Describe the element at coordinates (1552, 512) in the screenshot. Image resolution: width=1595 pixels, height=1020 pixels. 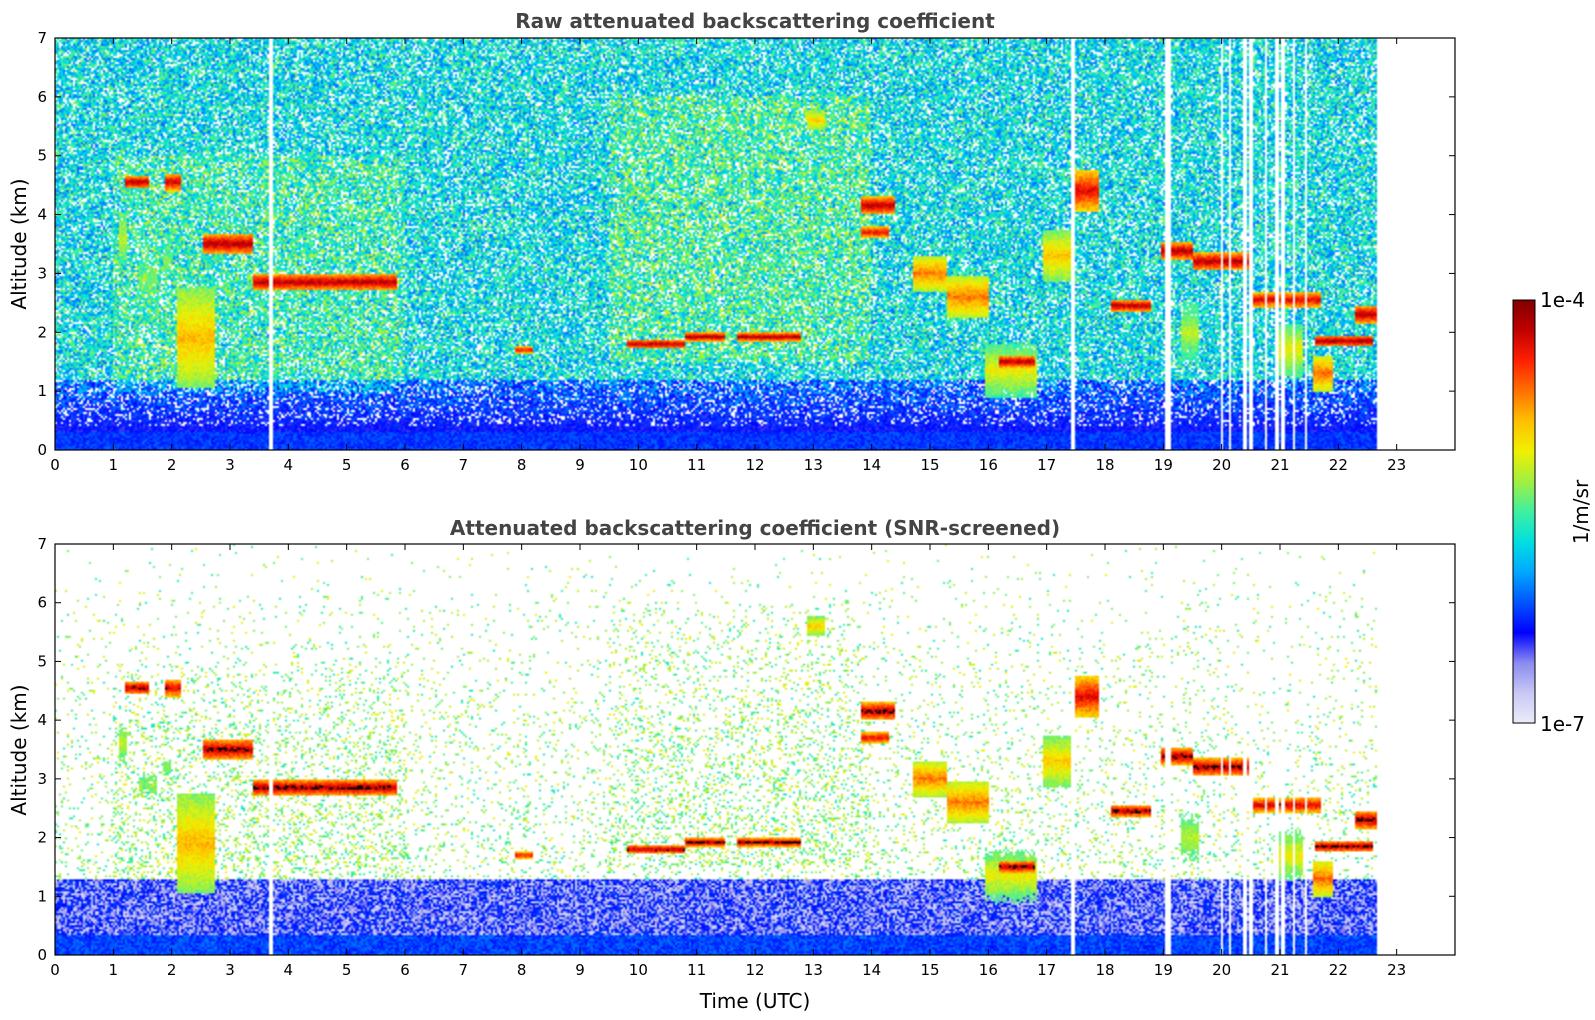
I see `colorbar: 1e-4 1e-7 1/m/sr` at that location.